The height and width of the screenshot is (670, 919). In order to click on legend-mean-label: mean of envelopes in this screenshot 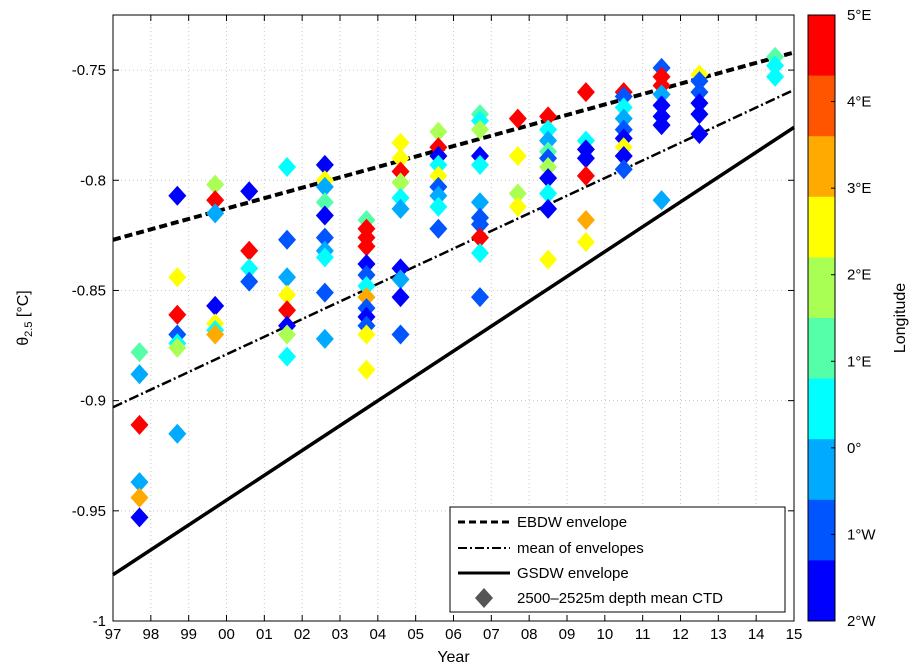, I will do `click(580, 548)`.